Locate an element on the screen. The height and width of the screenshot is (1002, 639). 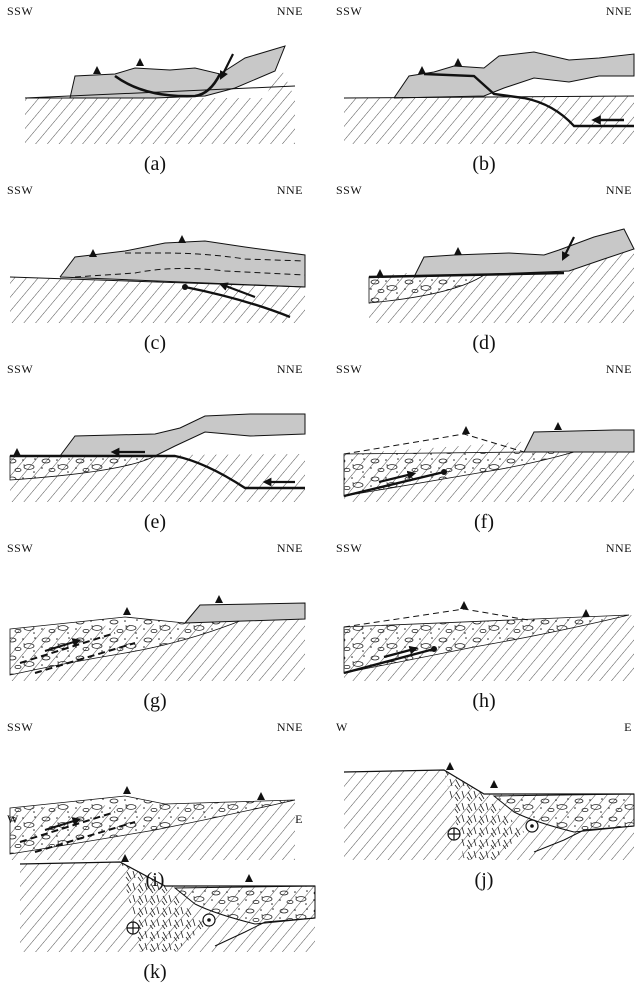
panel-caption: (d) is located at coordinates (484, 343).